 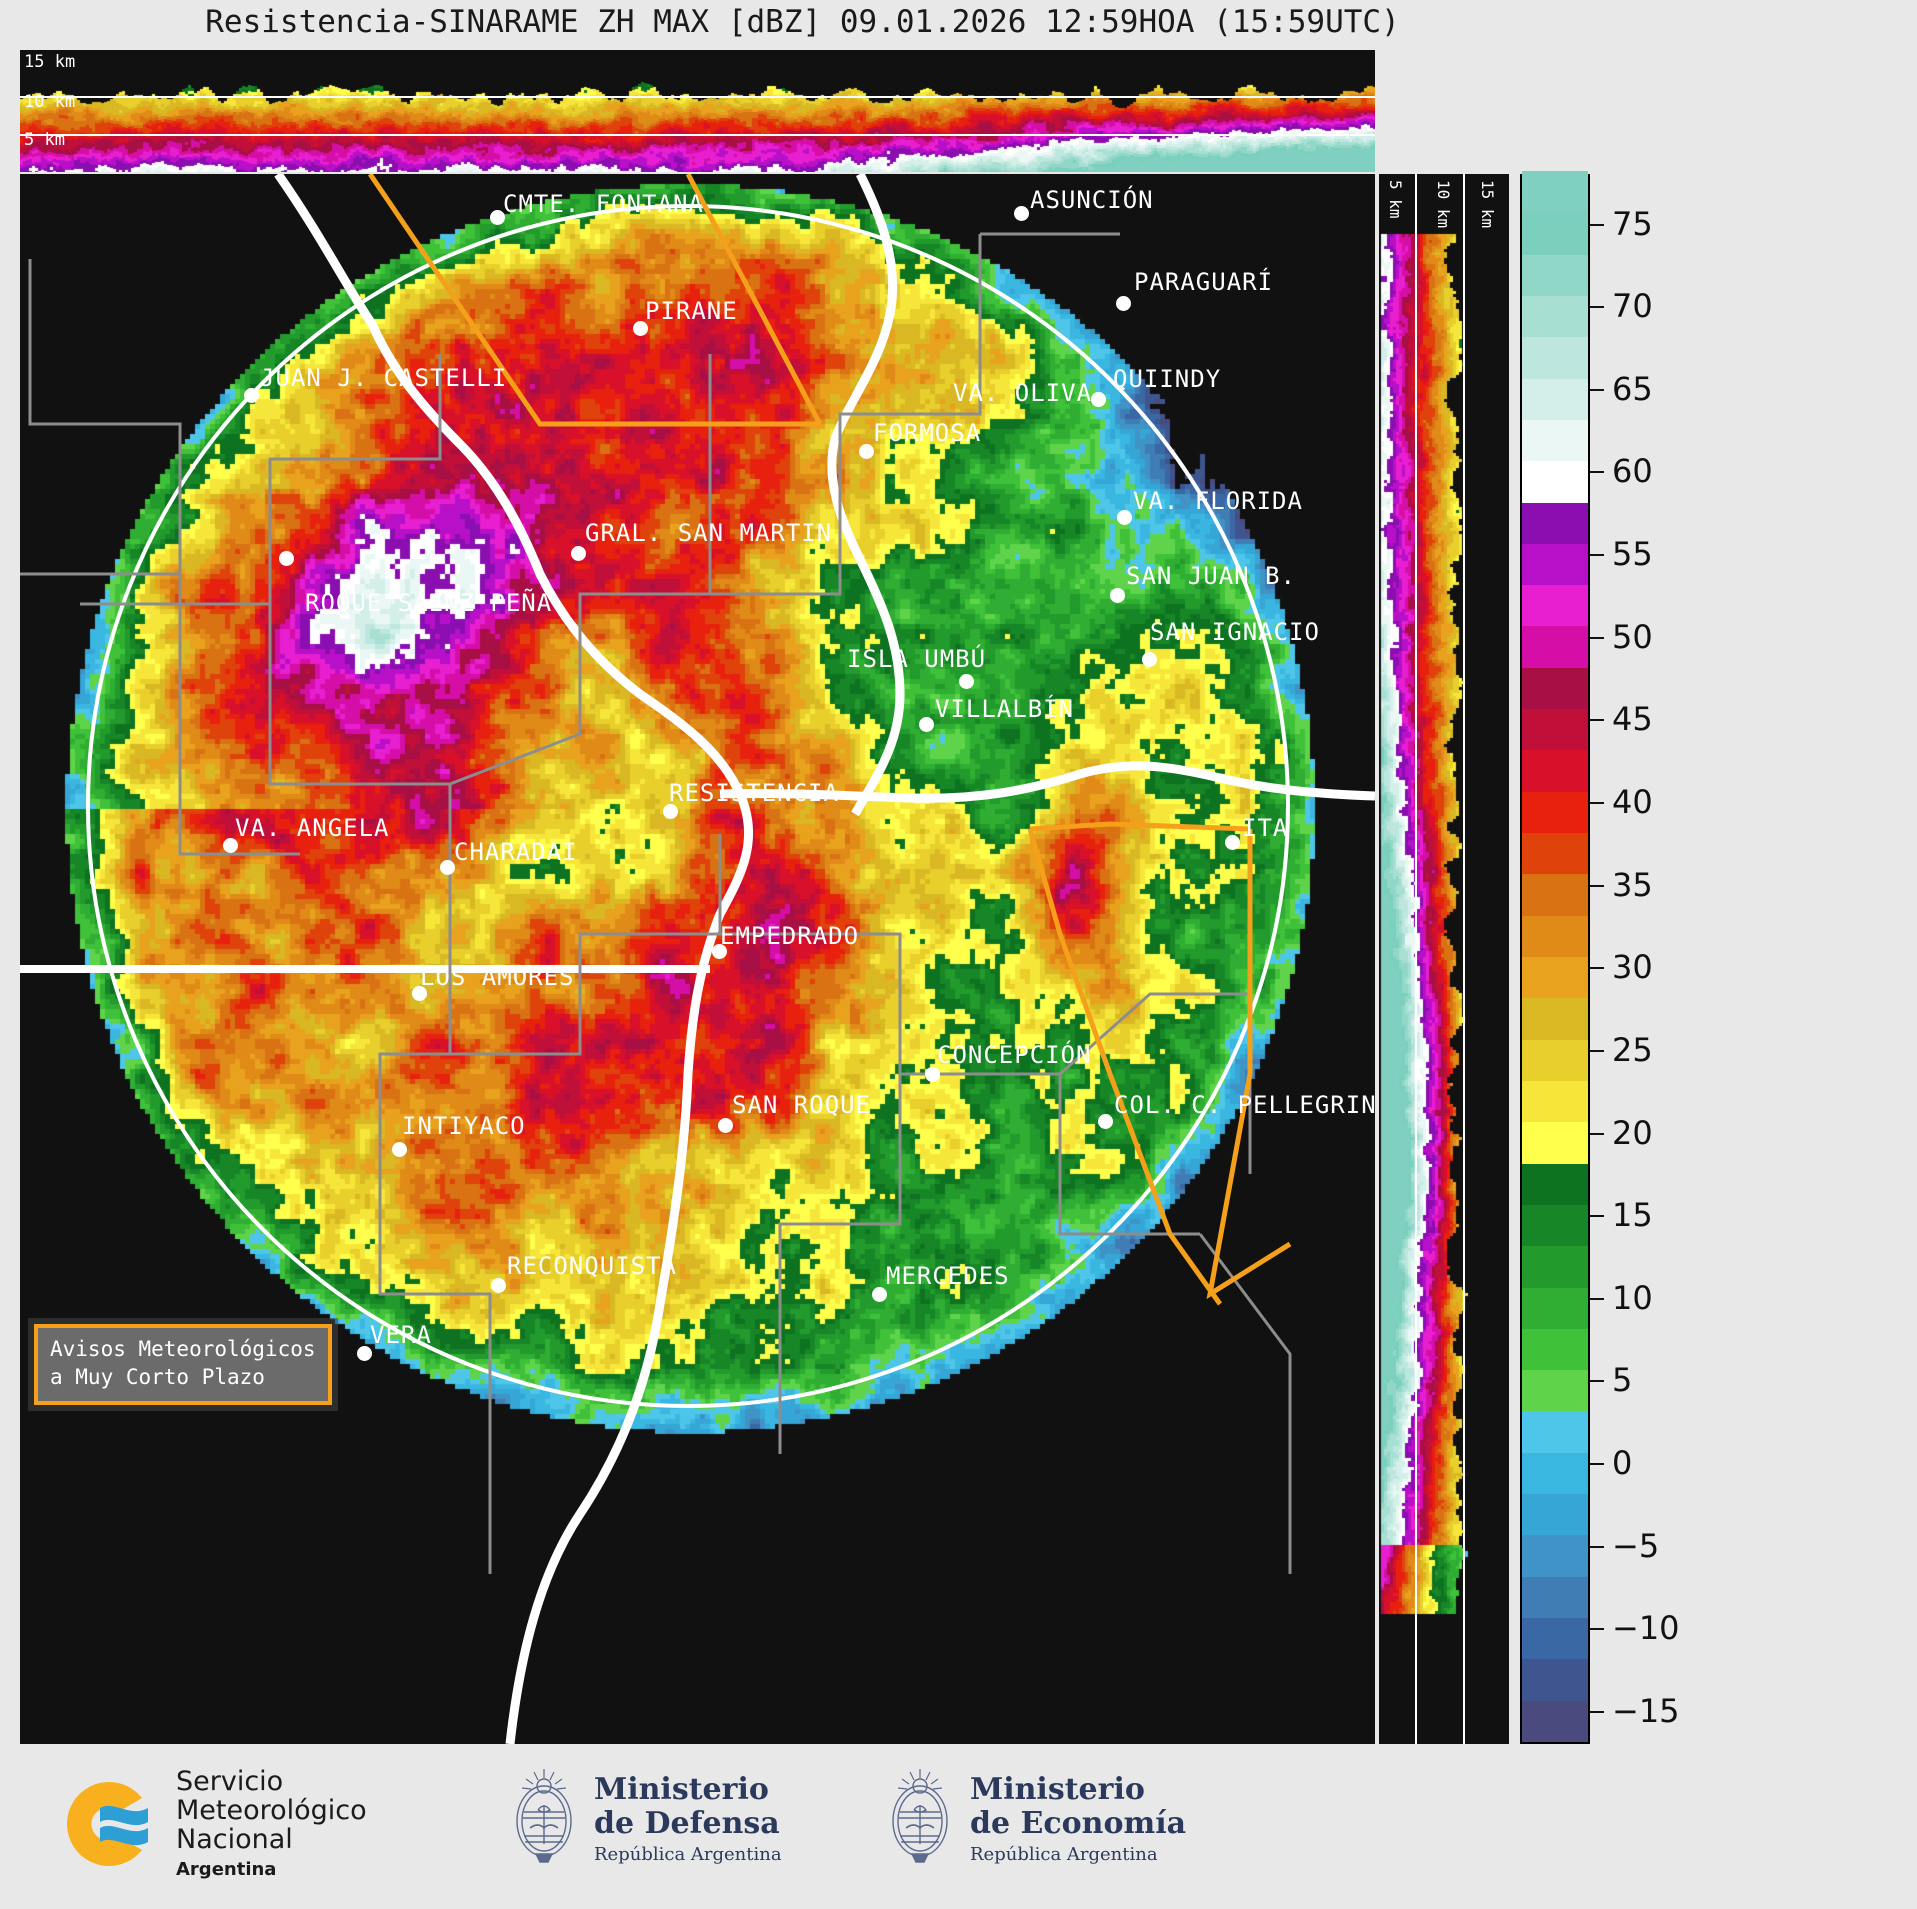 I want to click on colorbar-tick-label: 30, so click(x=1632, y=967).